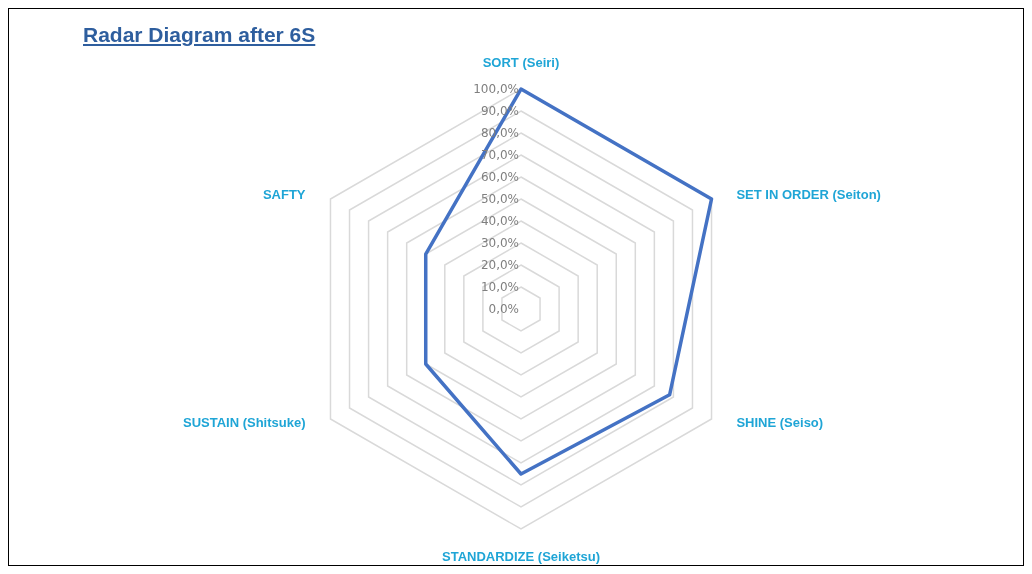  Describe the element at coordinates (499, 221) in the screenshot. I see `y-tick-label: 40,0%` at that location.